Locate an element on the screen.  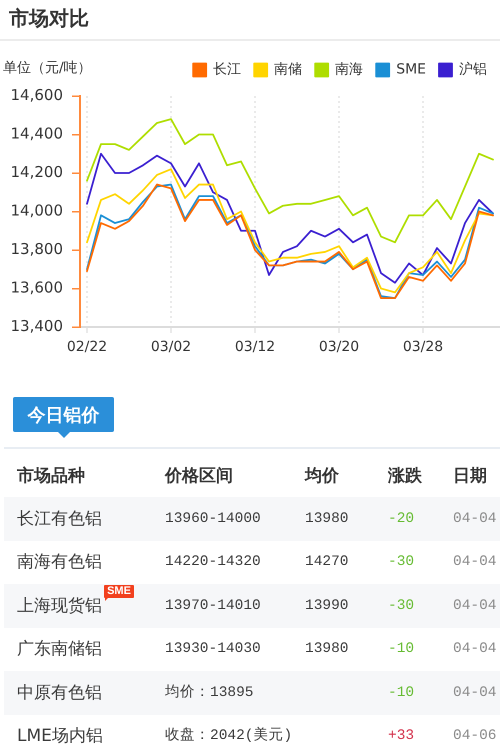
text: +33 is located at coordinates (401, 736).